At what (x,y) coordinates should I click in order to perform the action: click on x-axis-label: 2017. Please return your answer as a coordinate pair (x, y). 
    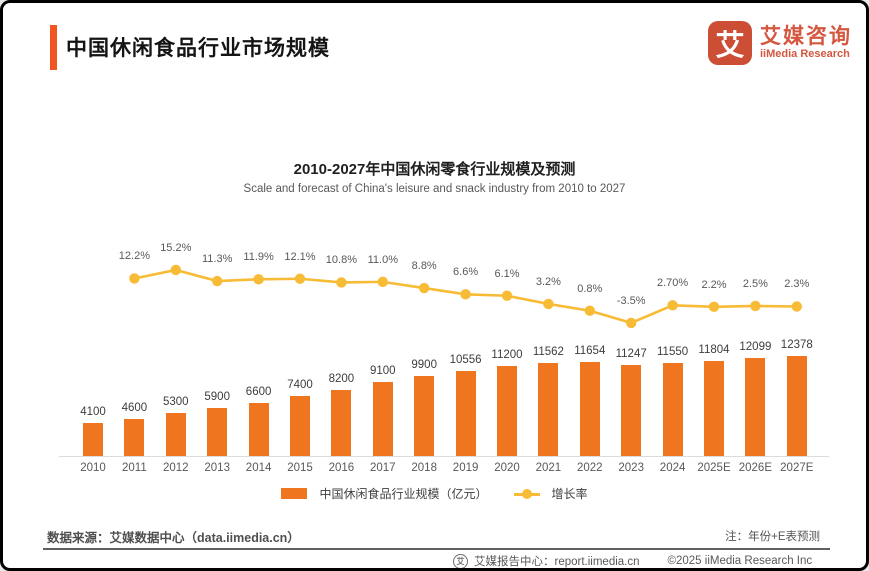
    Looking at the image, I should click on (383, 468).